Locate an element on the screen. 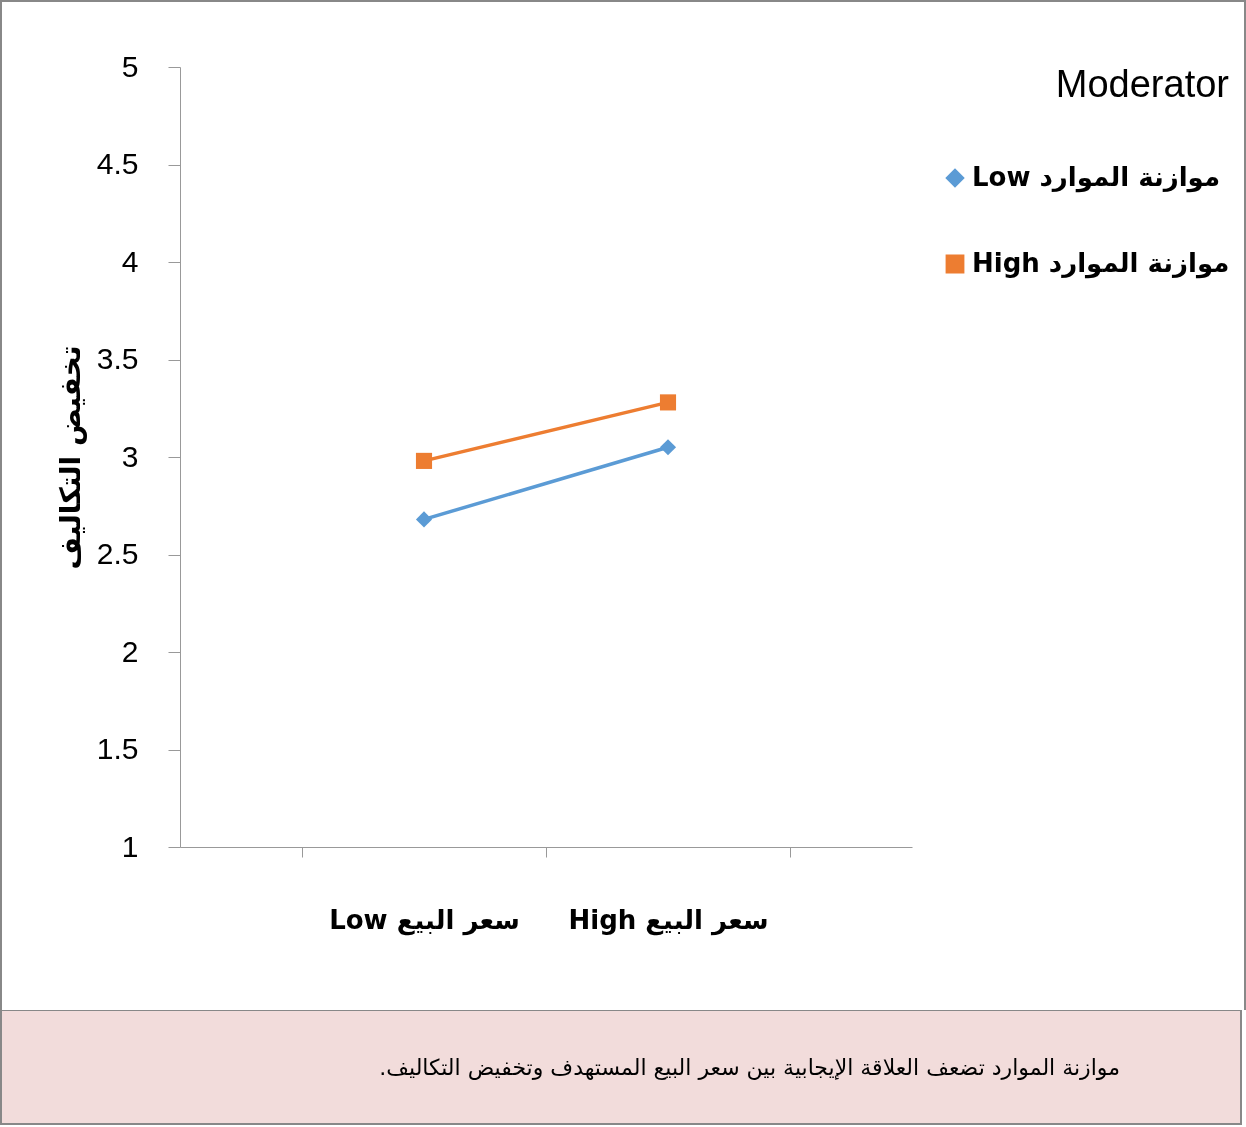 The width and height of the screenshot is (1246, 1127). y-tick-label: 3 is located at coordinates (130, 456).